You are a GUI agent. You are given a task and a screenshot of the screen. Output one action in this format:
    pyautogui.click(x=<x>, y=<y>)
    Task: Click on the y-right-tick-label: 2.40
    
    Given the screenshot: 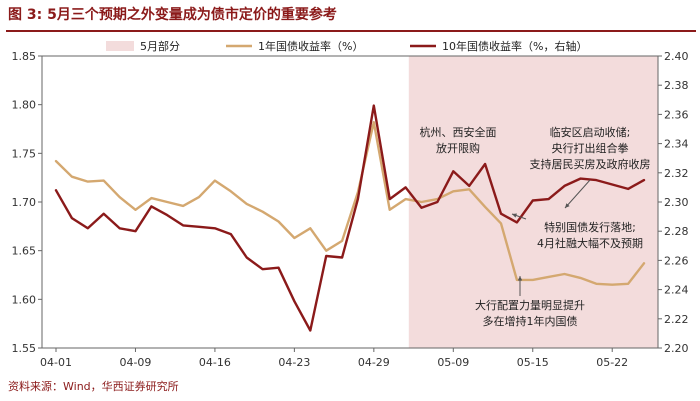 What is the action you would take?
    pyautogui.click(x=676, y=56)
    